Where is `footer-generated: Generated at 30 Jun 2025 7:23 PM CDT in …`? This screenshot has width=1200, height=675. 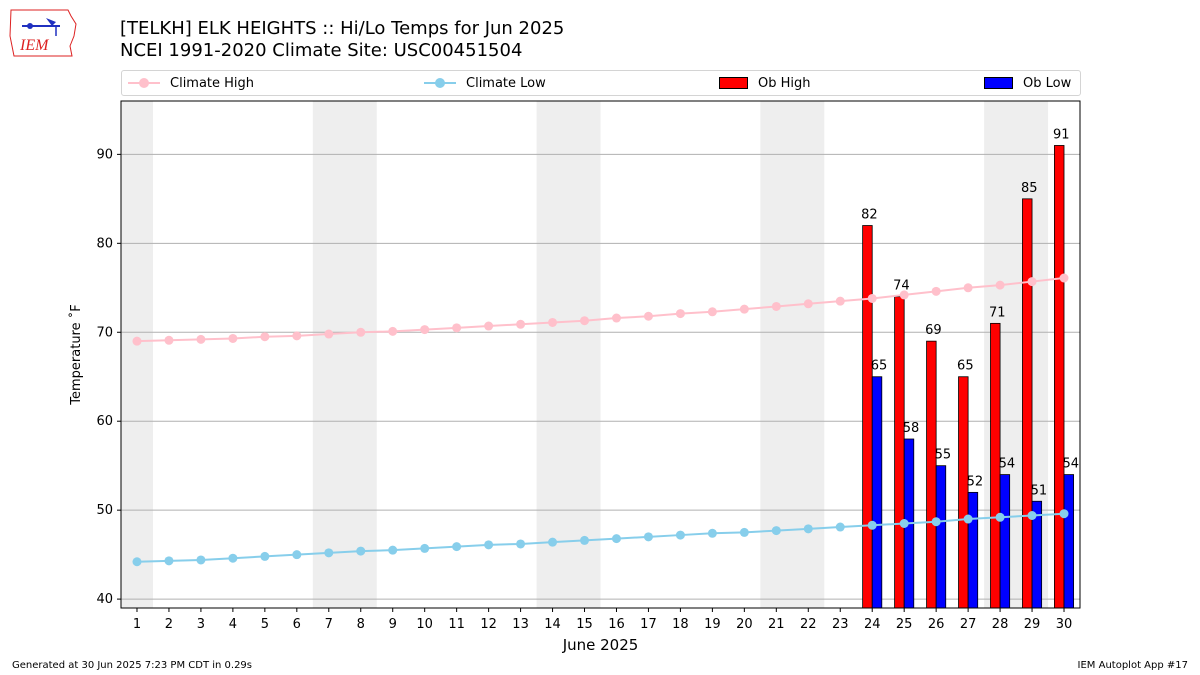
footer-generated: Generated at 30 Jun 2025 7:23 PM CDT in … is located at coordinates (132, 665).